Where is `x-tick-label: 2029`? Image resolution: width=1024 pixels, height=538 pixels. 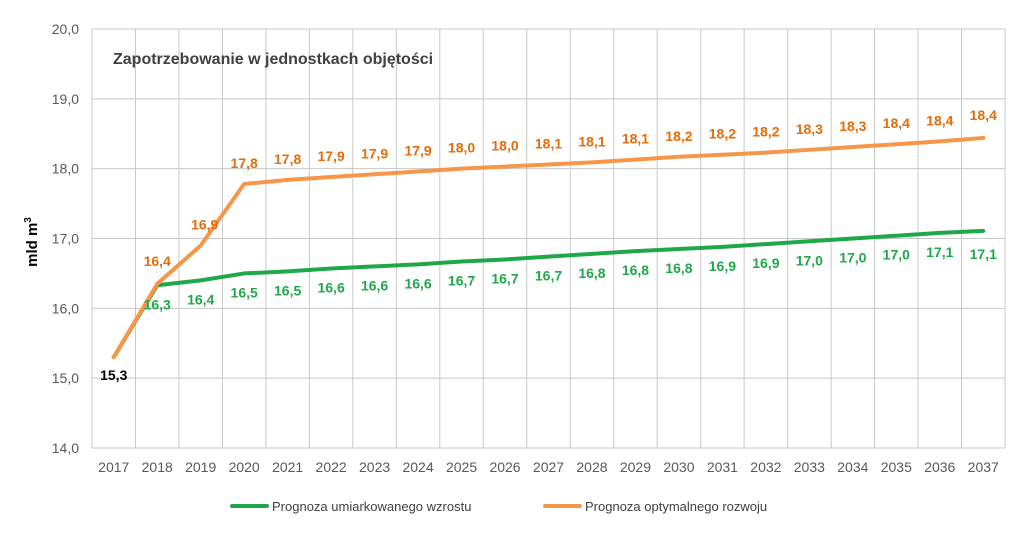
x-tick-label: 2029 is located at coordinates (635, 467).